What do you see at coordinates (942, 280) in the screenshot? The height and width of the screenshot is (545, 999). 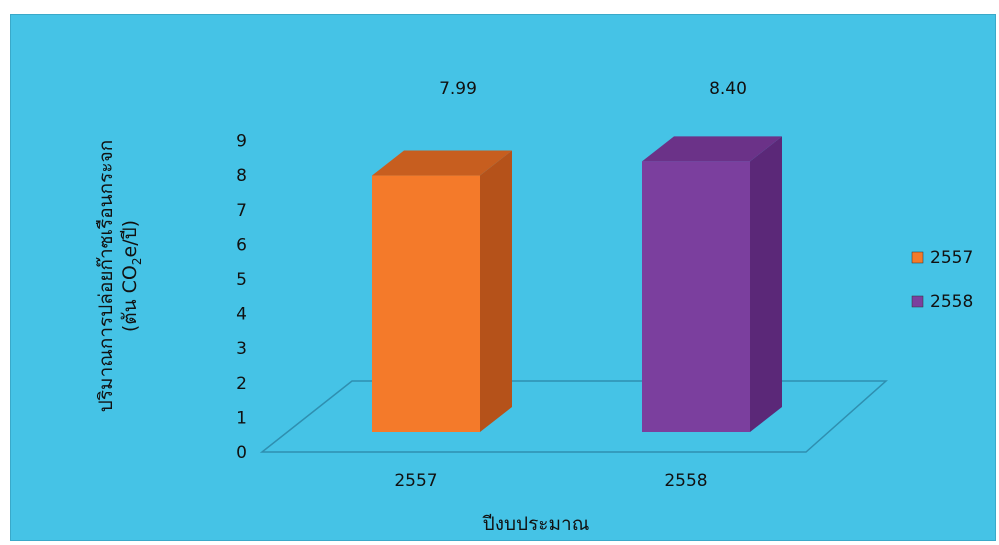 I see `legend: 2557 2558` at bounding box center [942, 280].